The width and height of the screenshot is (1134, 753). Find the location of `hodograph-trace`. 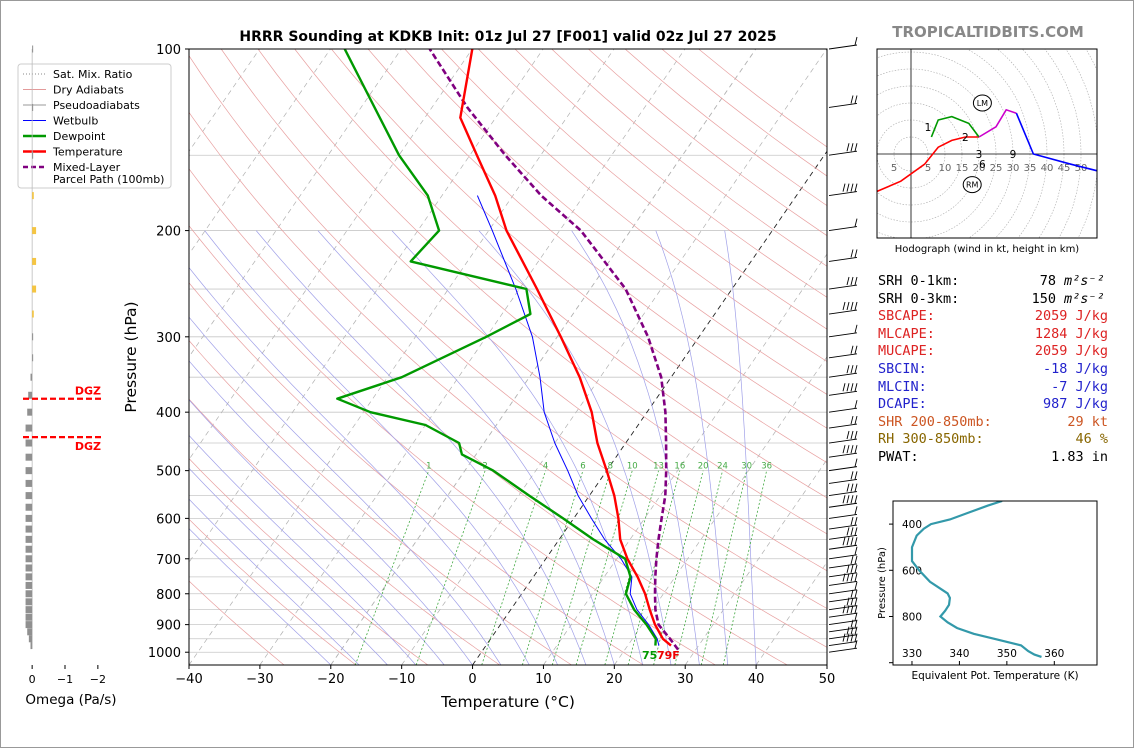

hodograph-trace is located at coordinates (955, 127).